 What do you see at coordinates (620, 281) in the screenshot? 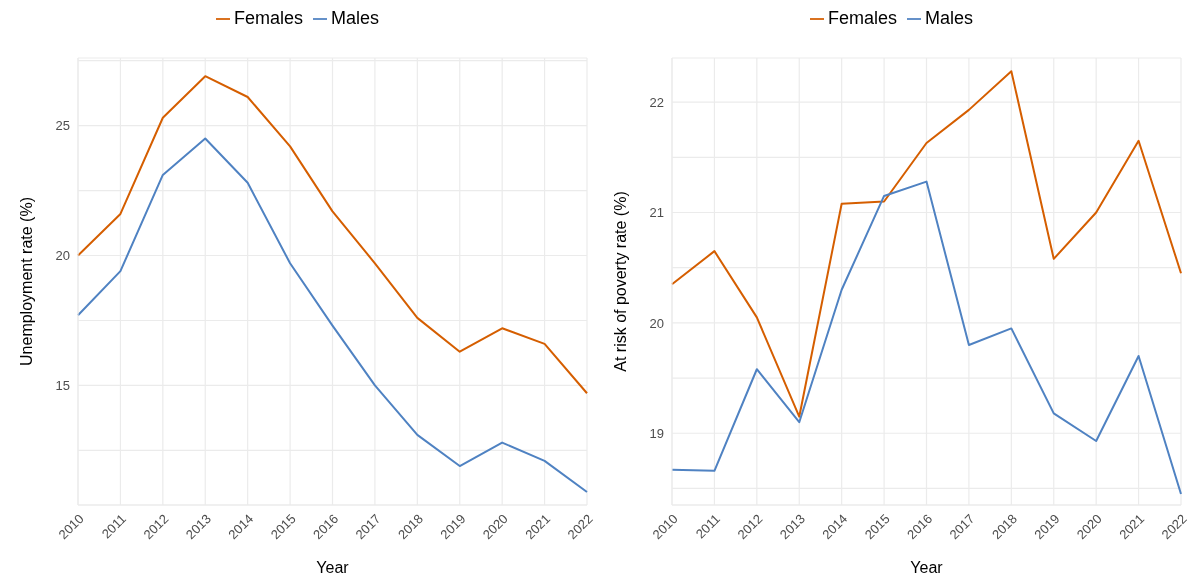
I see `y-axis-title: At risk of poverty rate (%)` at bounding box center [620, 281].